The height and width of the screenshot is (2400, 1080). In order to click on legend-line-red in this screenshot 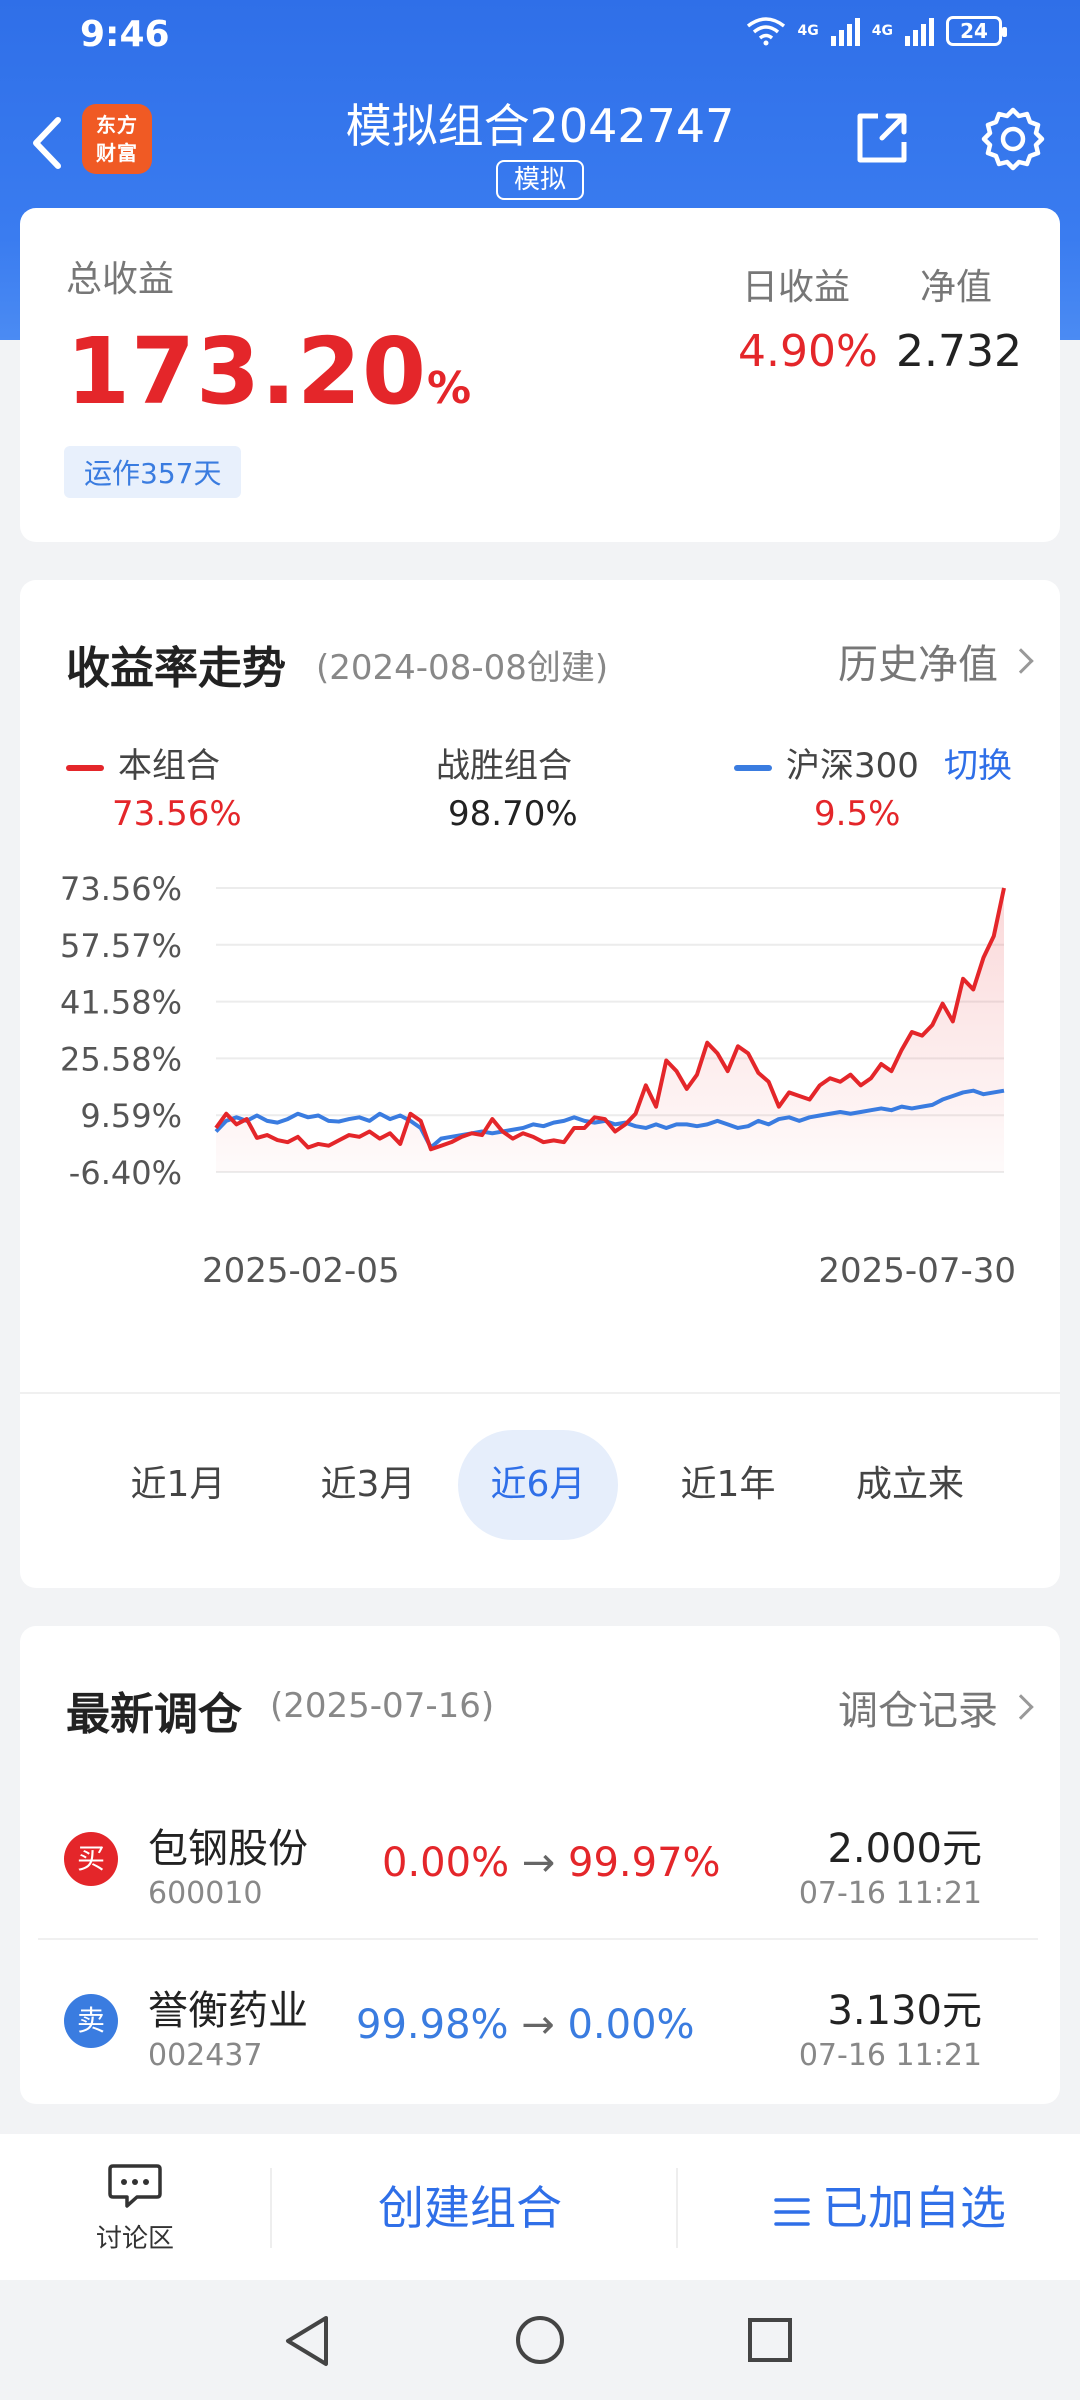, I will do `click(85, 767)`.